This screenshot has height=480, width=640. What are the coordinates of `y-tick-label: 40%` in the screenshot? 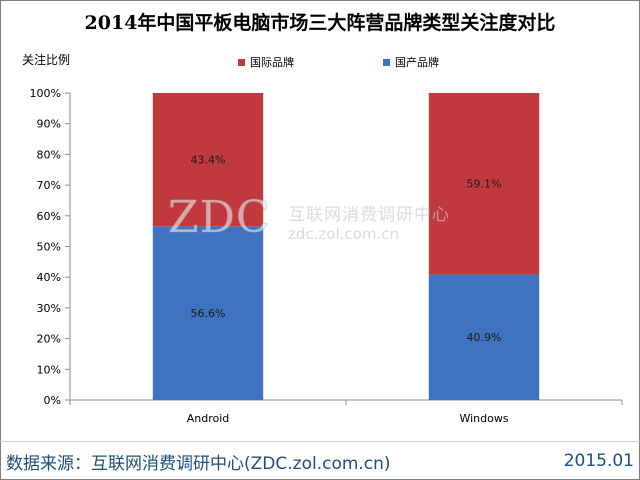 It's located at (49, 277).